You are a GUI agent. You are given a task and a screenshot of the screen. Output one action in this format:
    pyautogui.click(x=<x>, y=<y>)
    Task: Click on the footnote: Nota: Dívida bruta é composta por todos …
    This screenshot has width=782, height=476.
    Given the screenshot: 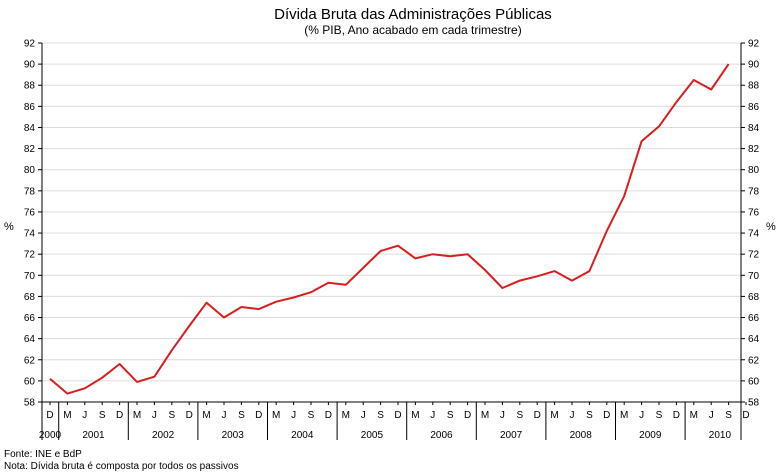 What is the action you would take?
    pyautogui.click(x=121, y=466)
    